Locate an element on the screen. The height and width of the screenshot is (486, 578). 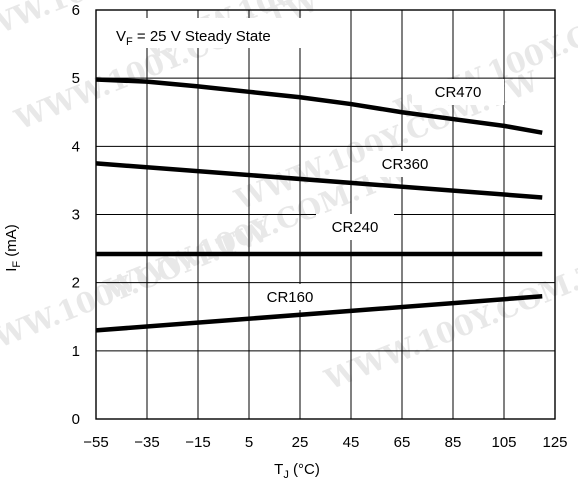
x-tick-label: 45 is located at coordinates (351, 442).